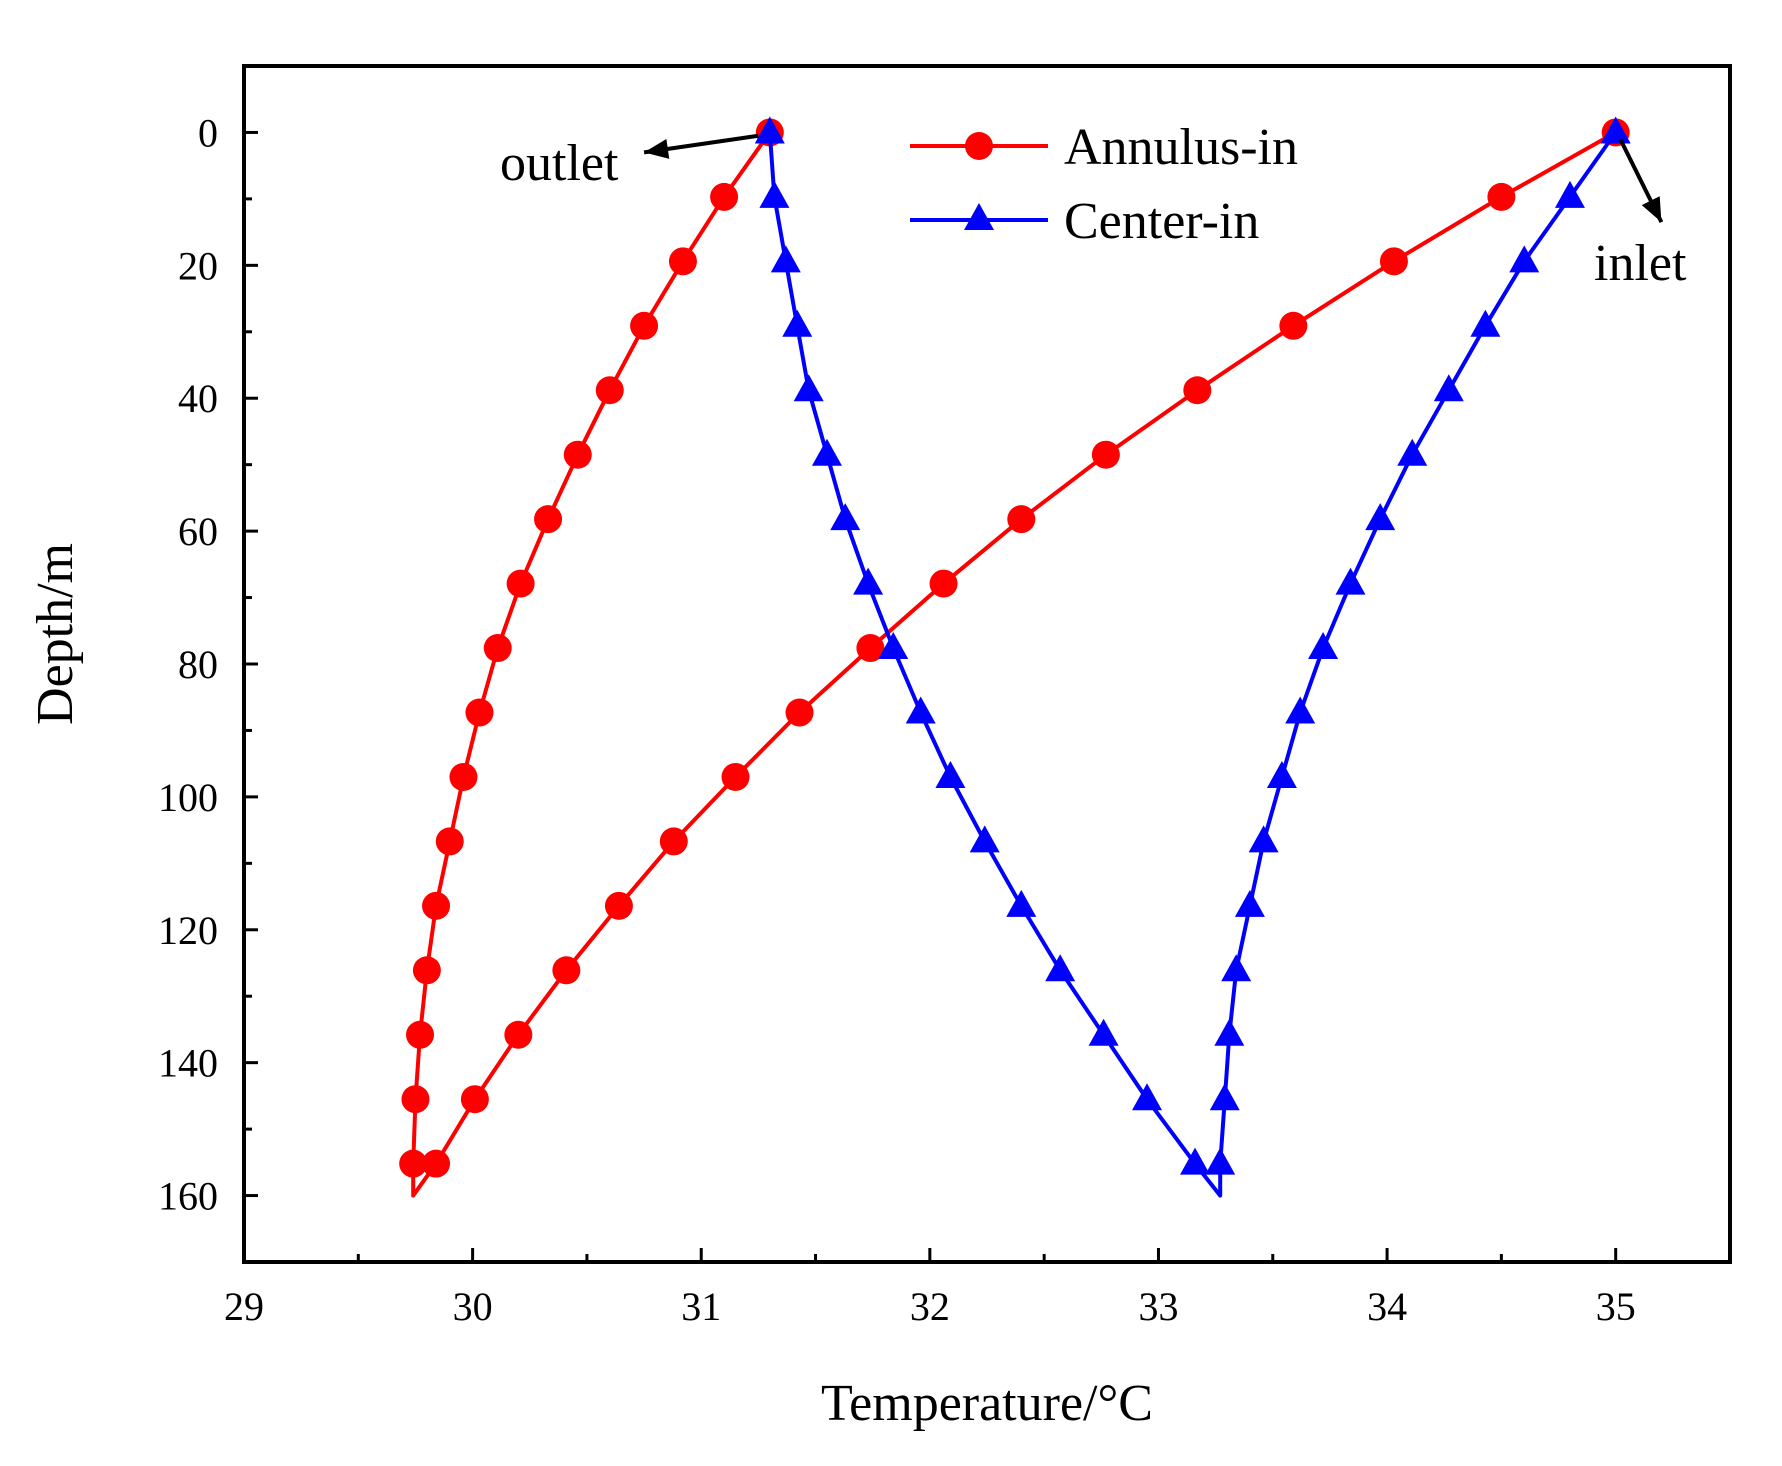 This screenshot has height=1466, width=1782. Describe the element at coordinates (244, 1306) in the screenshot. I see `x-tick-label: 29` at that location.